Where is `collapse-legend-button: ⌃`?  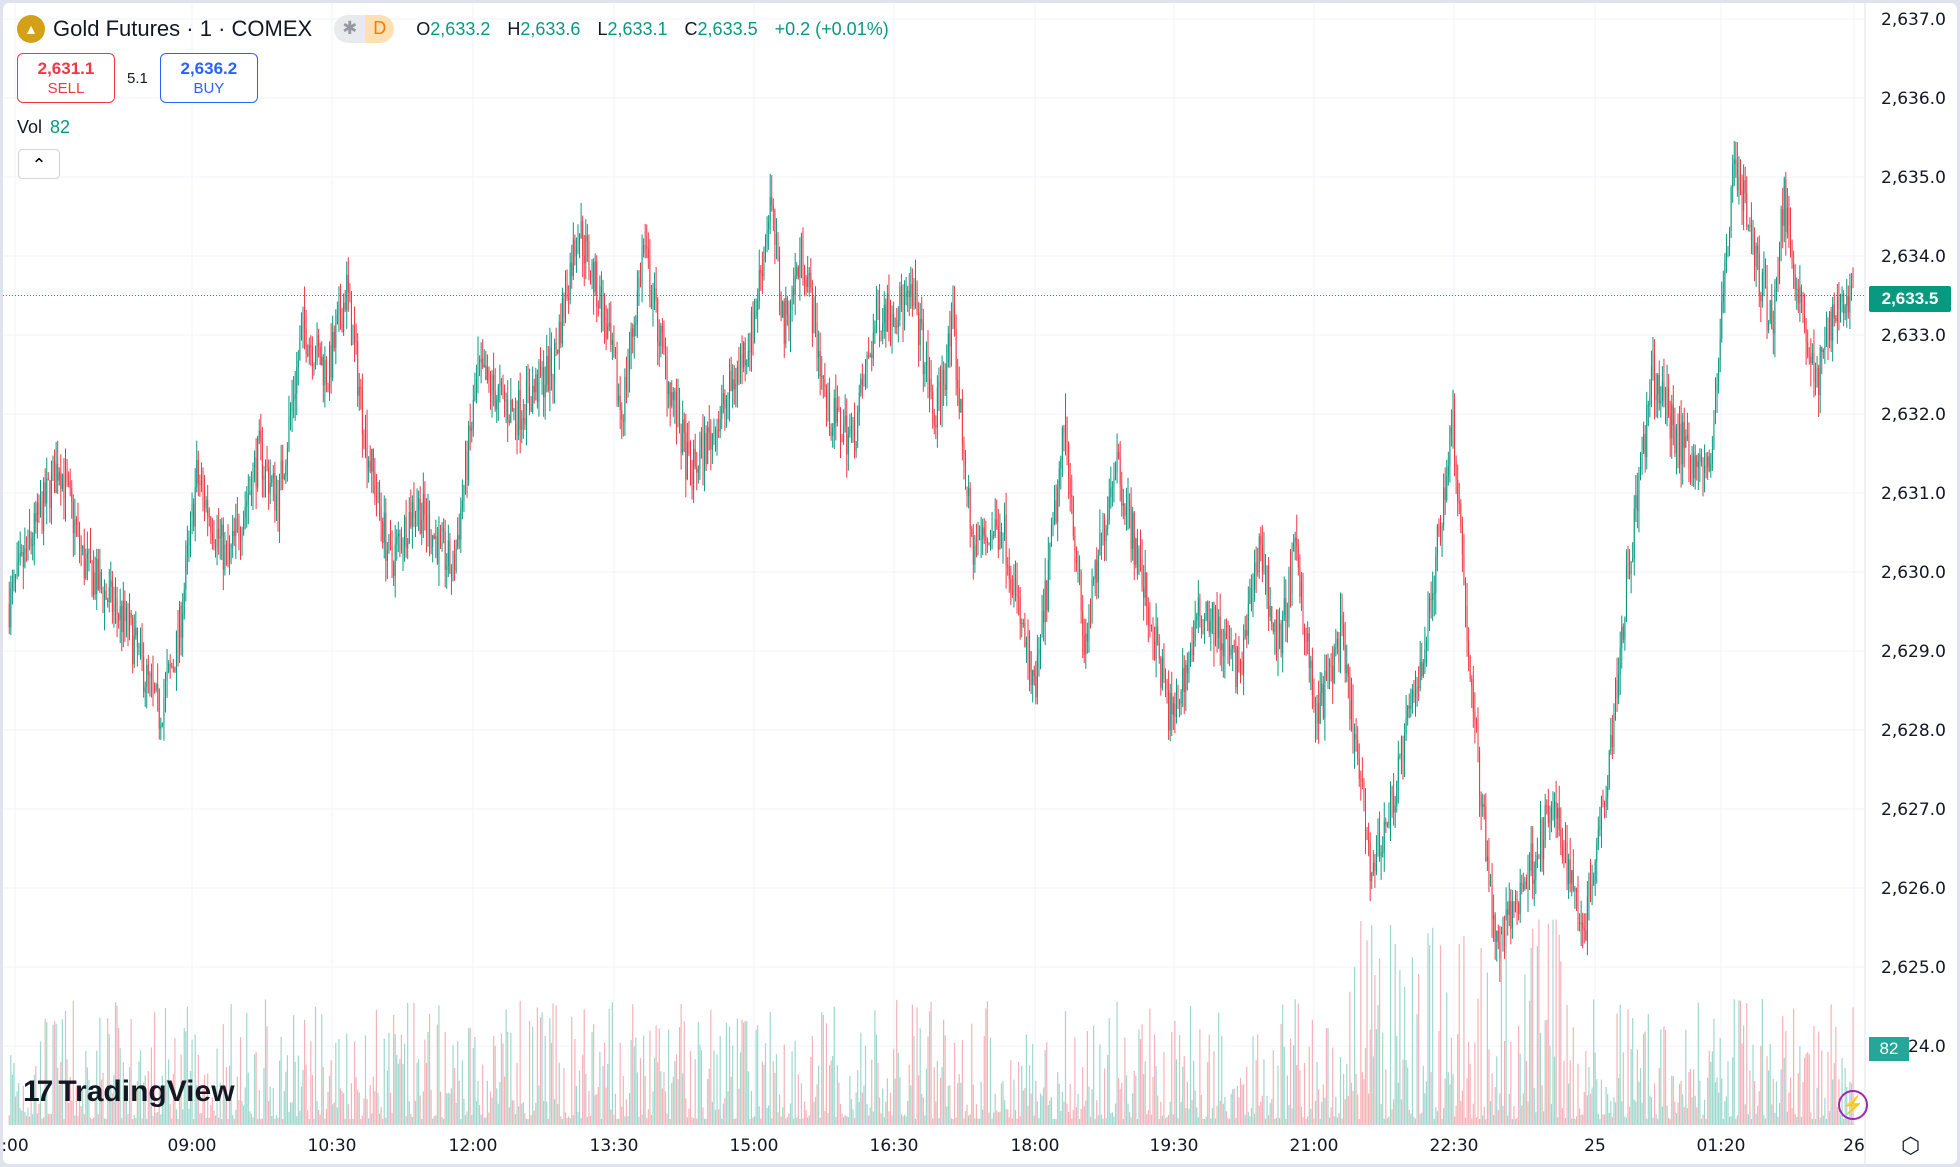
collapse-legend-button: ⌃ is located at coordinates (39, 164).